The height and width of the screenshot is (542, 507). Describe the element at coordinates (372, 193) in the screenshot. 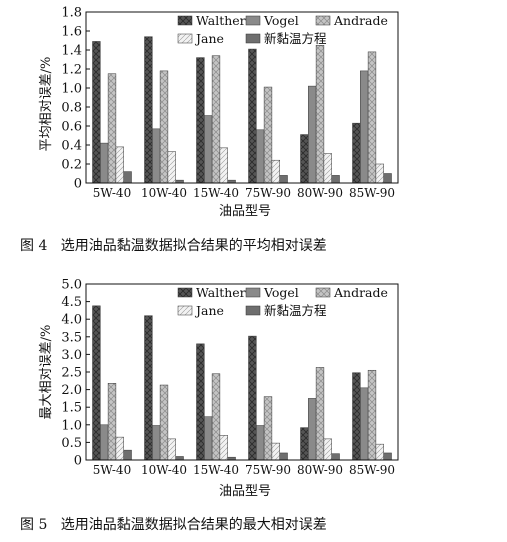

I see `x-tick-label: 85W-90` at that location.